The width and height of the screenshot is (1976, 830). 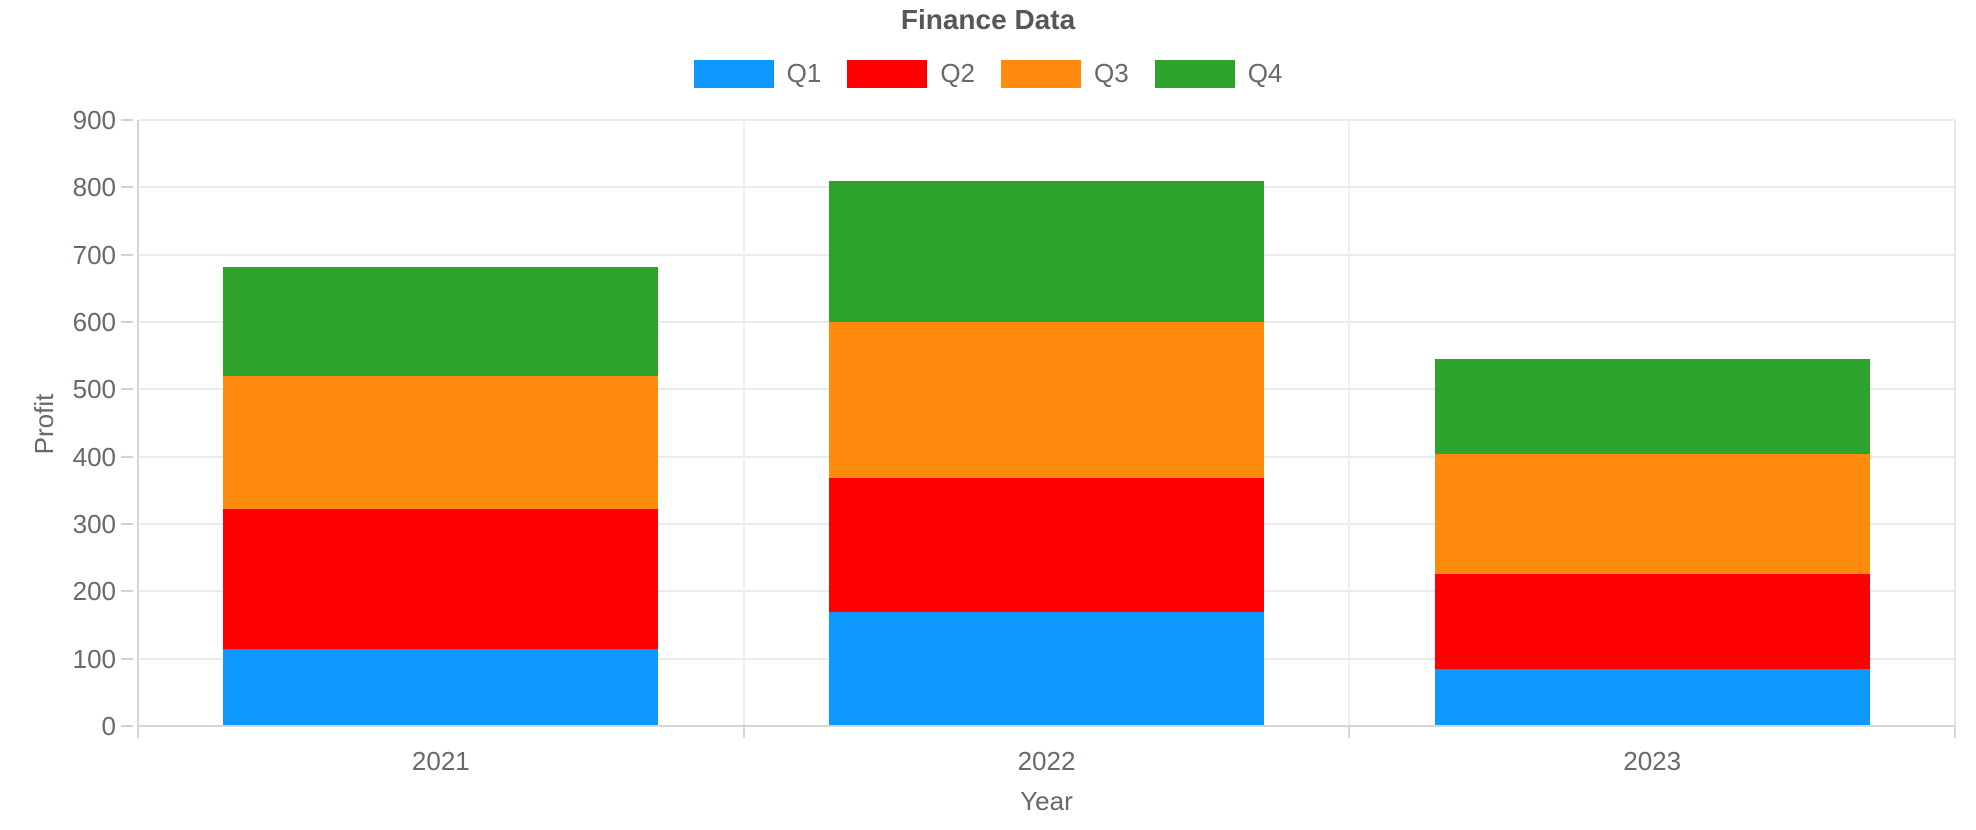 What do you see at coordinates (1046, 400) in the screenshot?
I see `bar-segment-2022-q3` at bounding box center [1046, 400].